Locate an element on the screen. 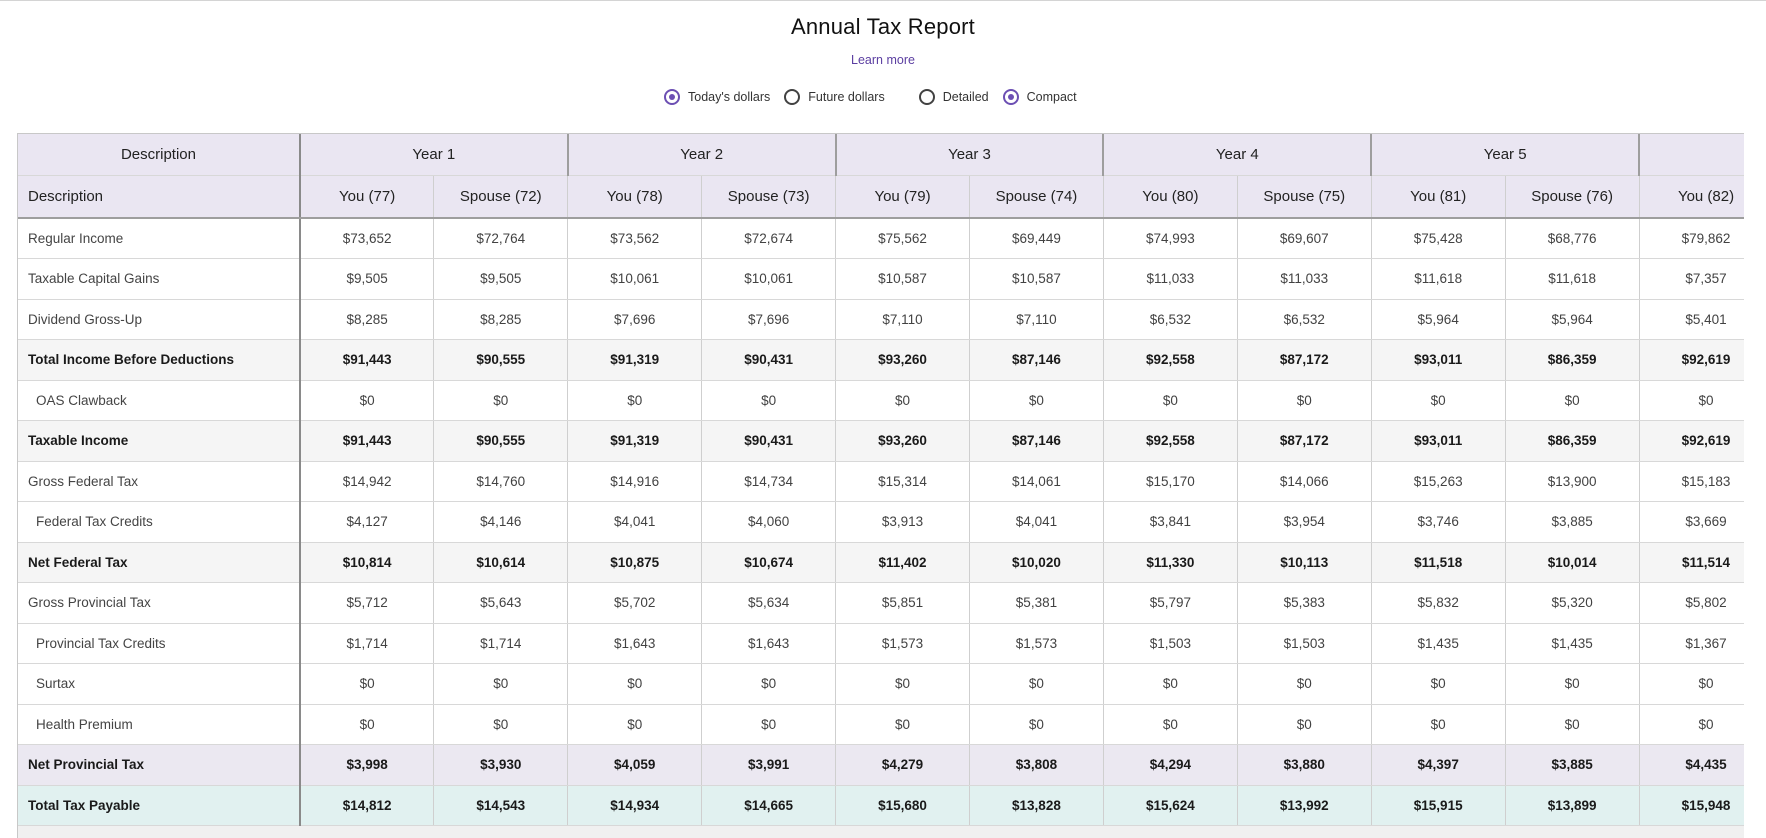 The image size is (1766, 838). row-label: Net Provincial Tax is located at coordinates (159, 765).